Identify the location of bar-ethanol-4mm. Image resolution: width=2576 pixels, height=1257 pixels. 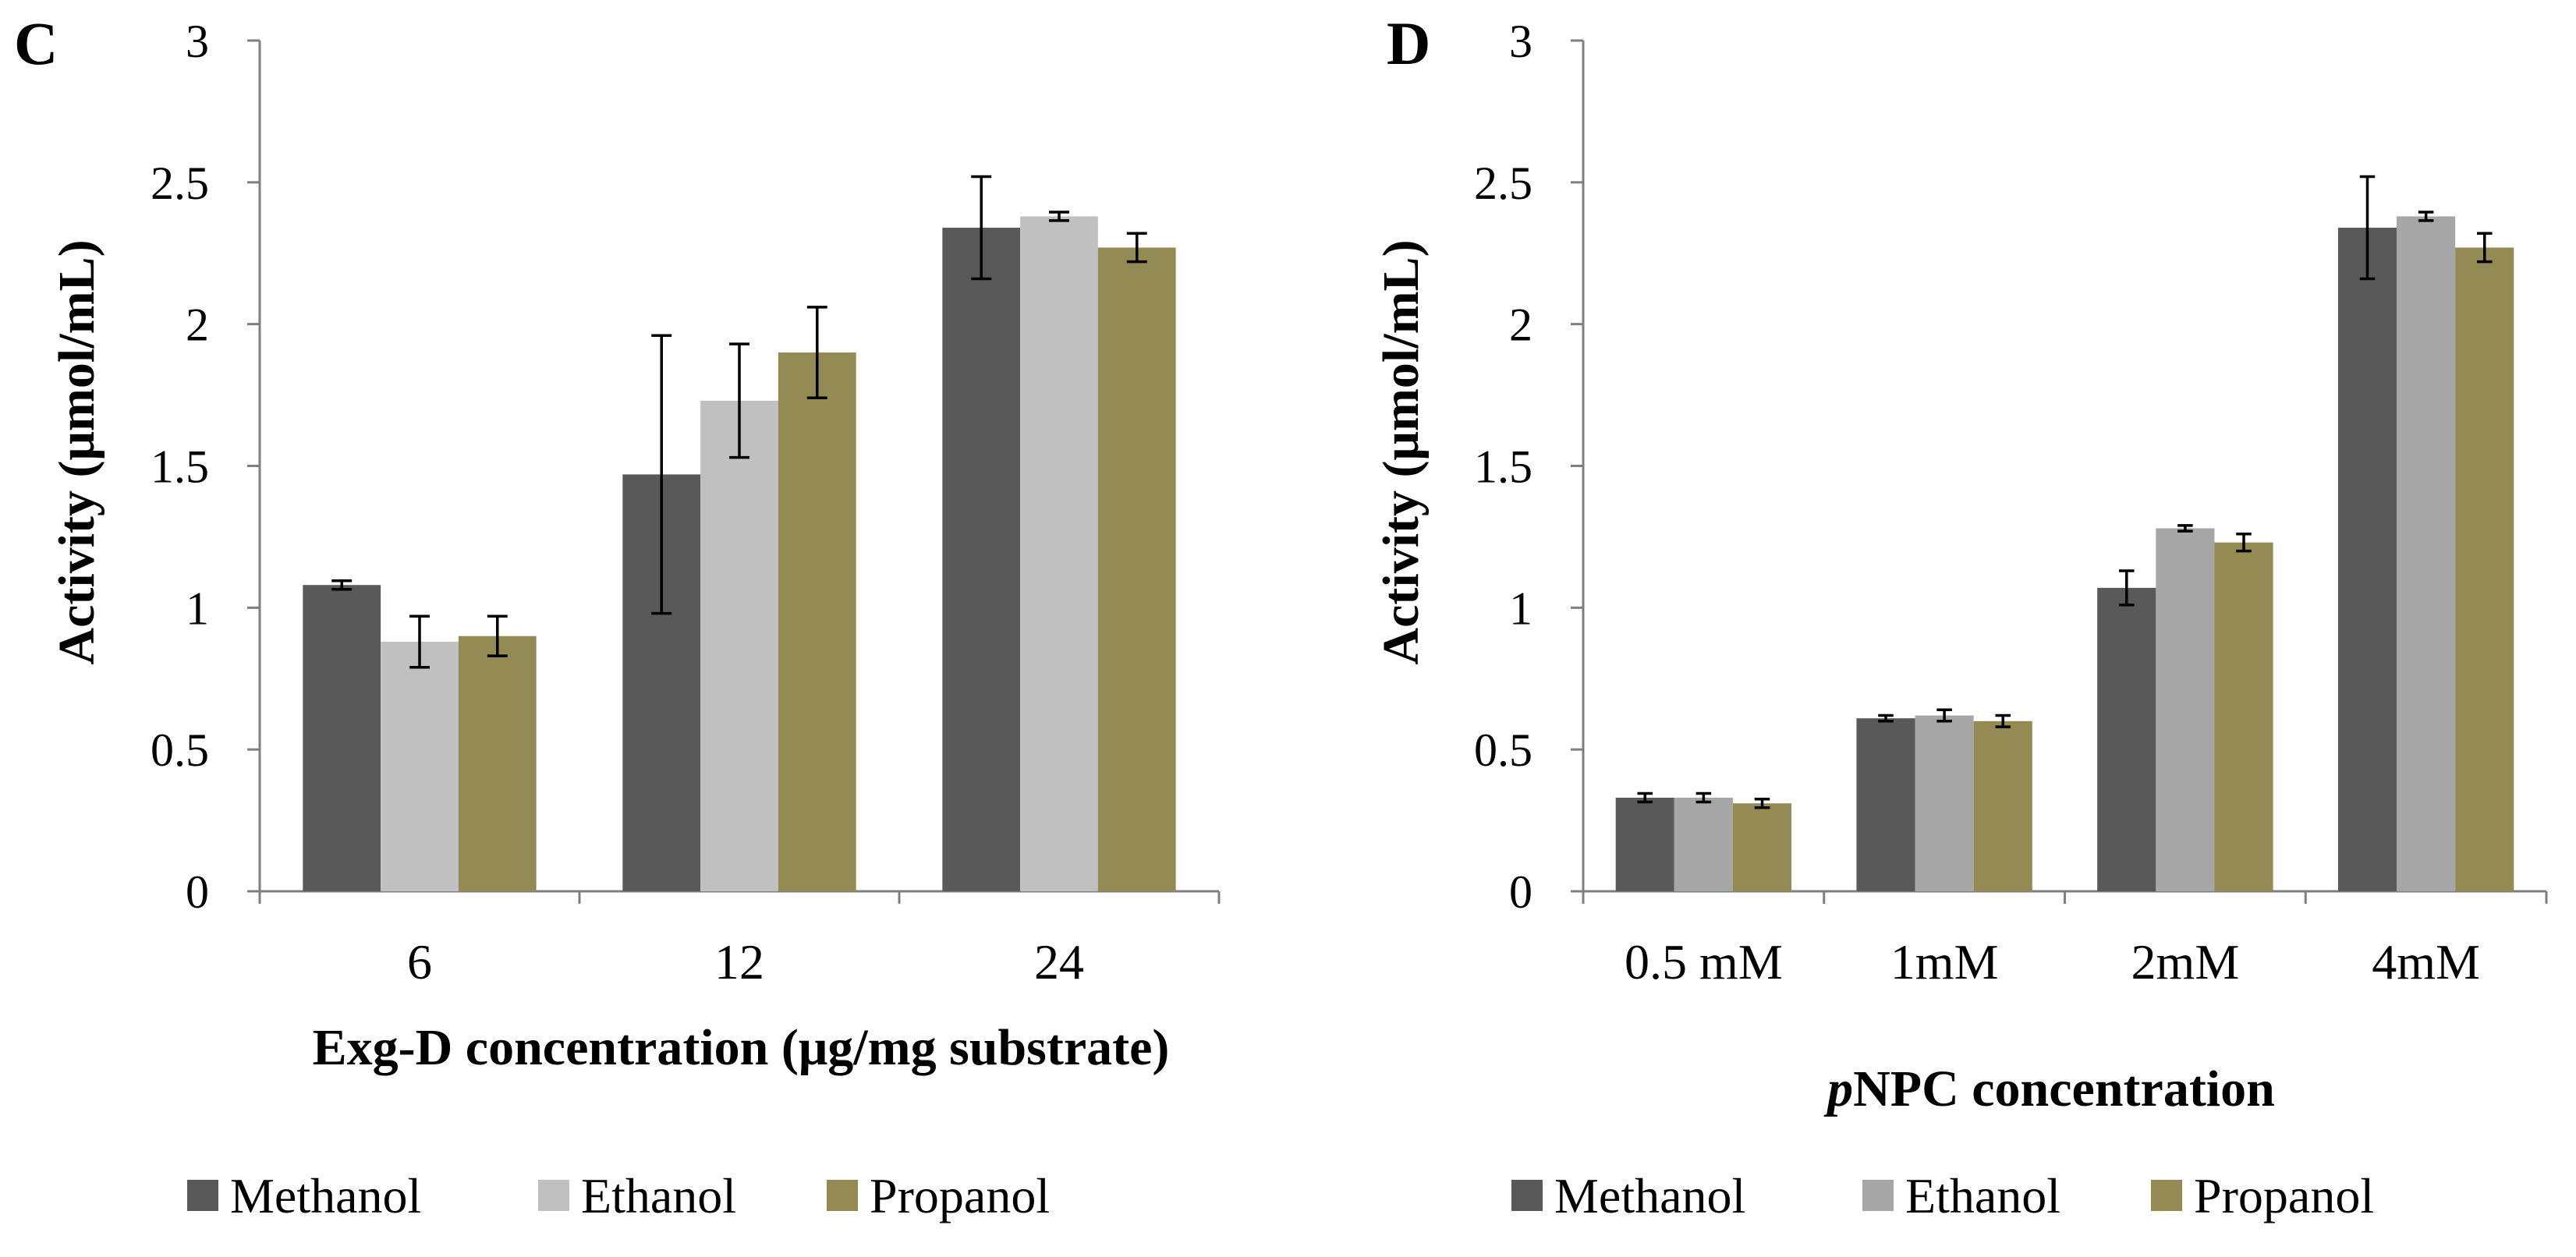
(2426, 553).